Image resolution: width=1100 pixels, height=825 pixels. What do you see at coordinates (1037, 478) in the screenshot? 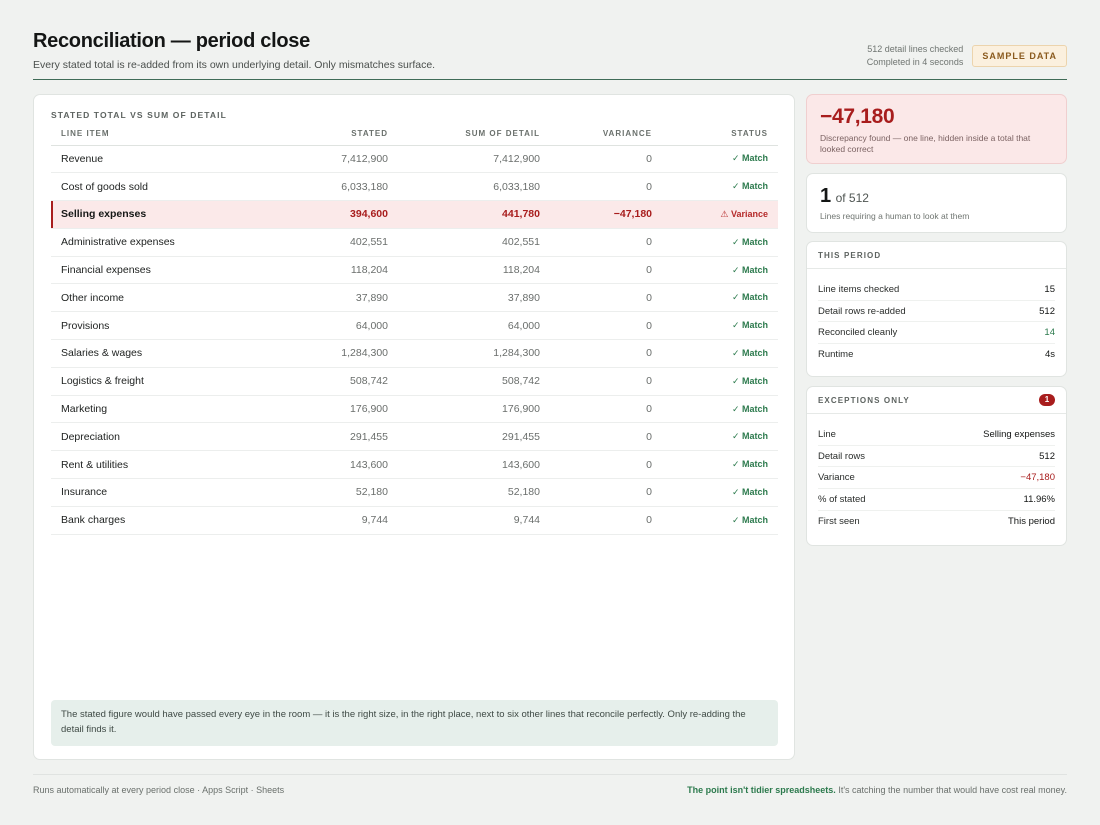
I see `kv-value: −47,180` at bounding box center [1037, 478].